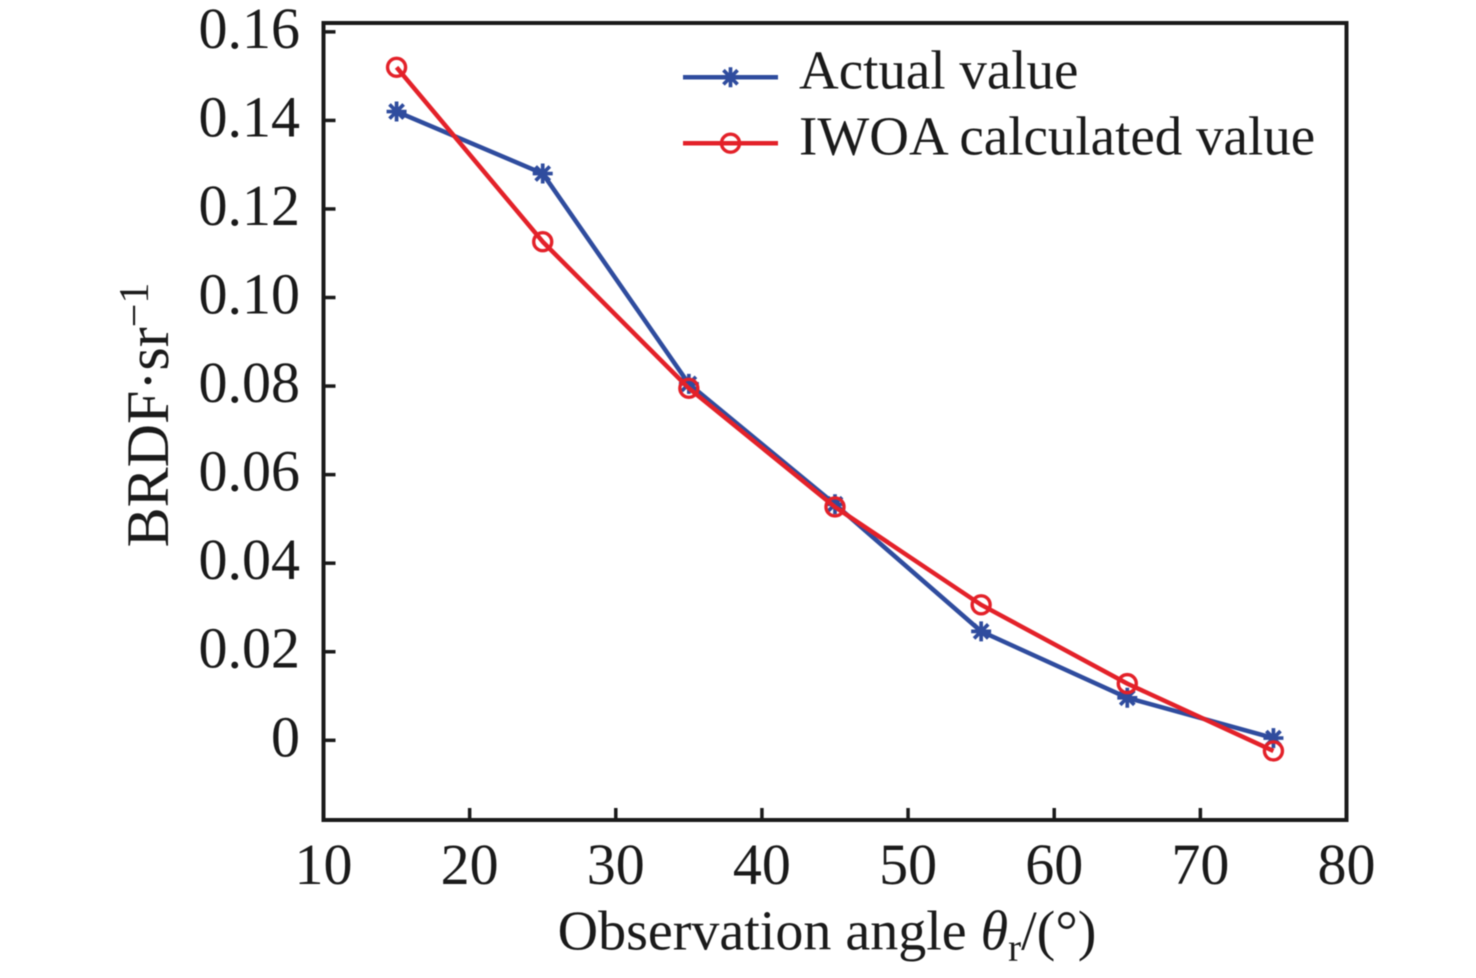 The width and height of the screenshot is (1476, 978). I want to click on y-tick-label: 0.14, so click(250, 116).